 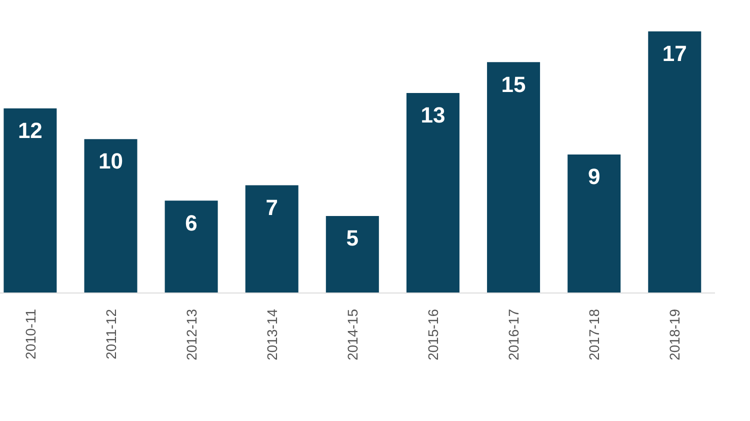 What do you see at coordinates (674, 53) in the screenshot?
I see `data-label: 17` at bounding box center [674, 53].